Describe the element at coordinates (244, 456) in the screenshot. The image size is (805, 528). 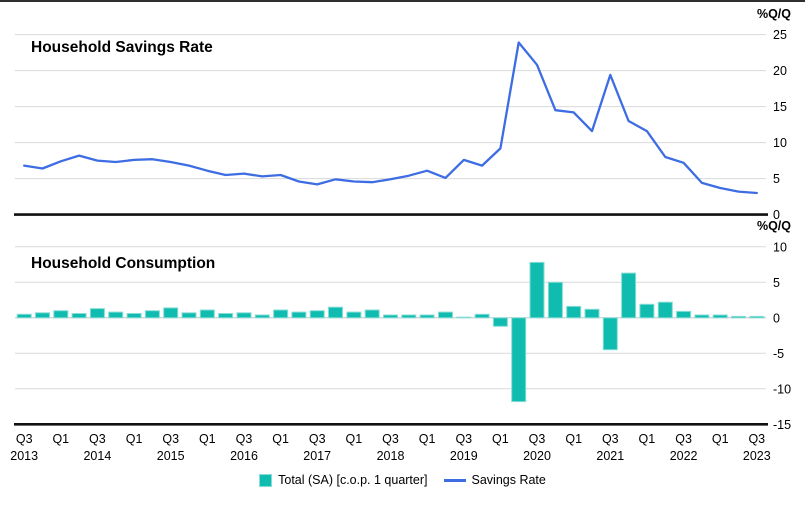
I see `x-tick-year: 2016` at that location.